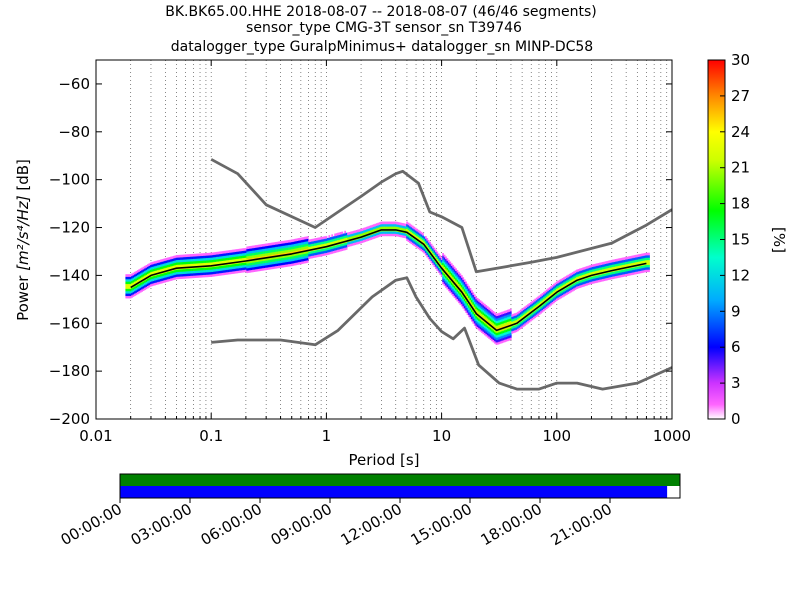 The image size is (800, 600). Describe the element at coordinates (394, 492) in the screenshot. I see `segment-row` at that location.